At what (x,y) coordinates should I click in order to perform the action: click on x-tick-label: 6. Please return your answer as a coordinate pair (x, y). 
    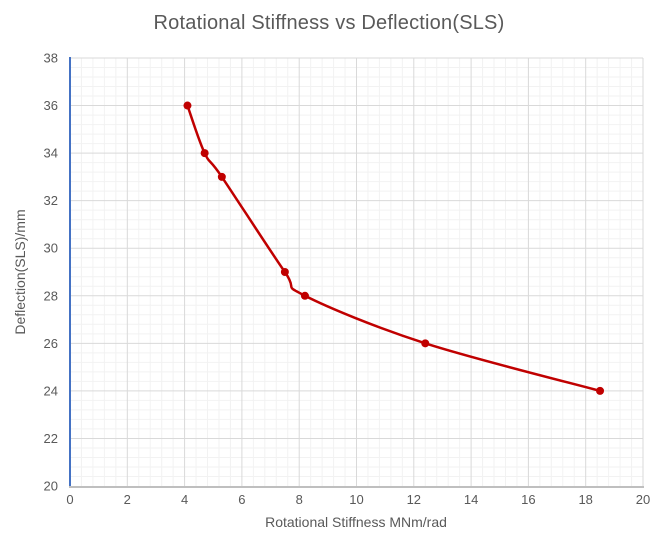
    Looking at the image, I should click on (241, 499).